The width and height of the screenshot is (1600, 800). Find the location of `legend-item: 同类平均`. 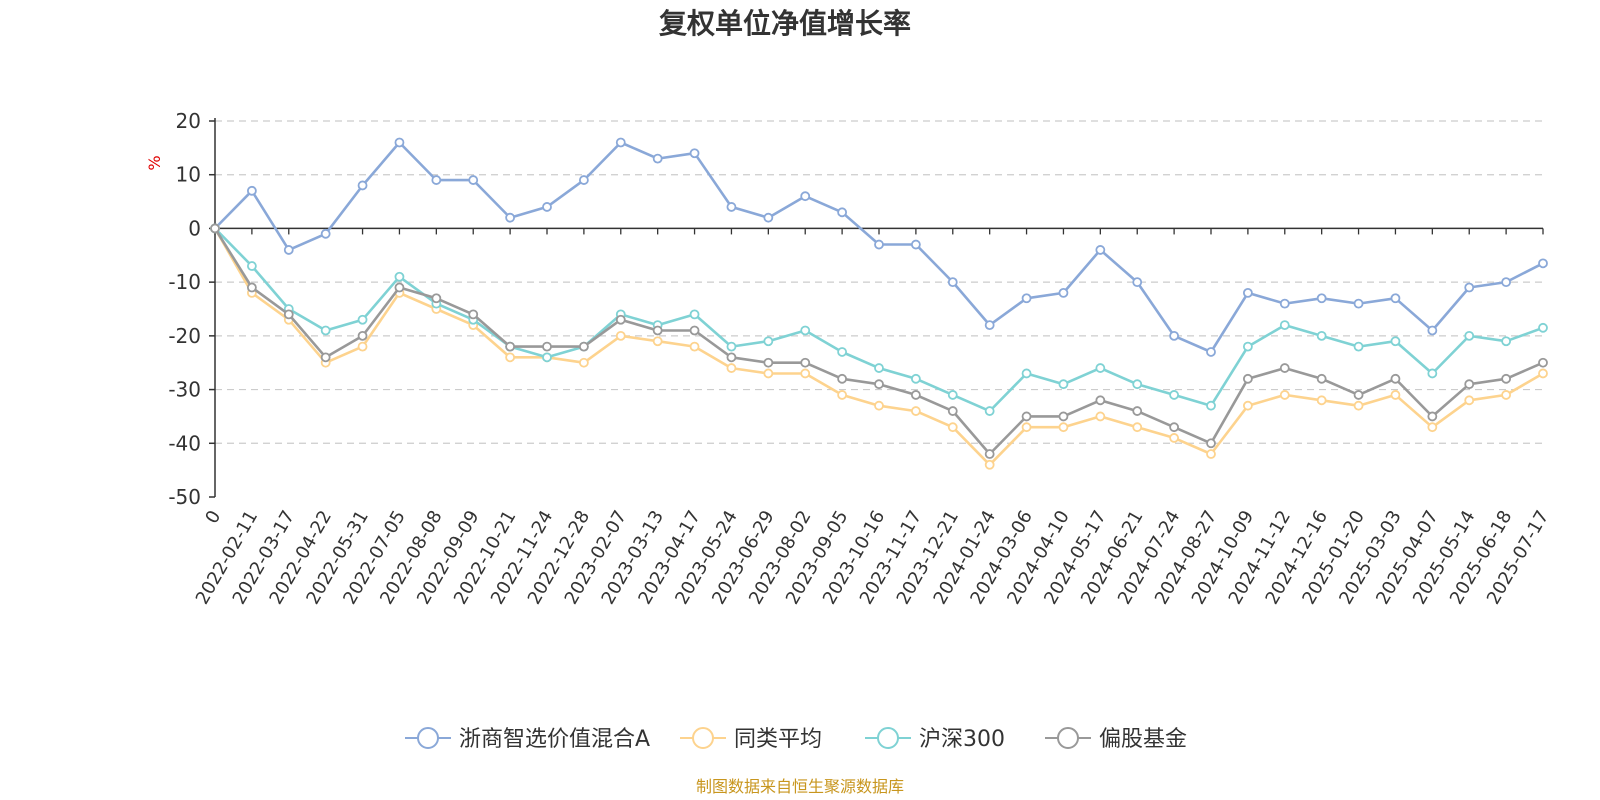

legend-item: 同类平均 is located at coordinates (751, 739).